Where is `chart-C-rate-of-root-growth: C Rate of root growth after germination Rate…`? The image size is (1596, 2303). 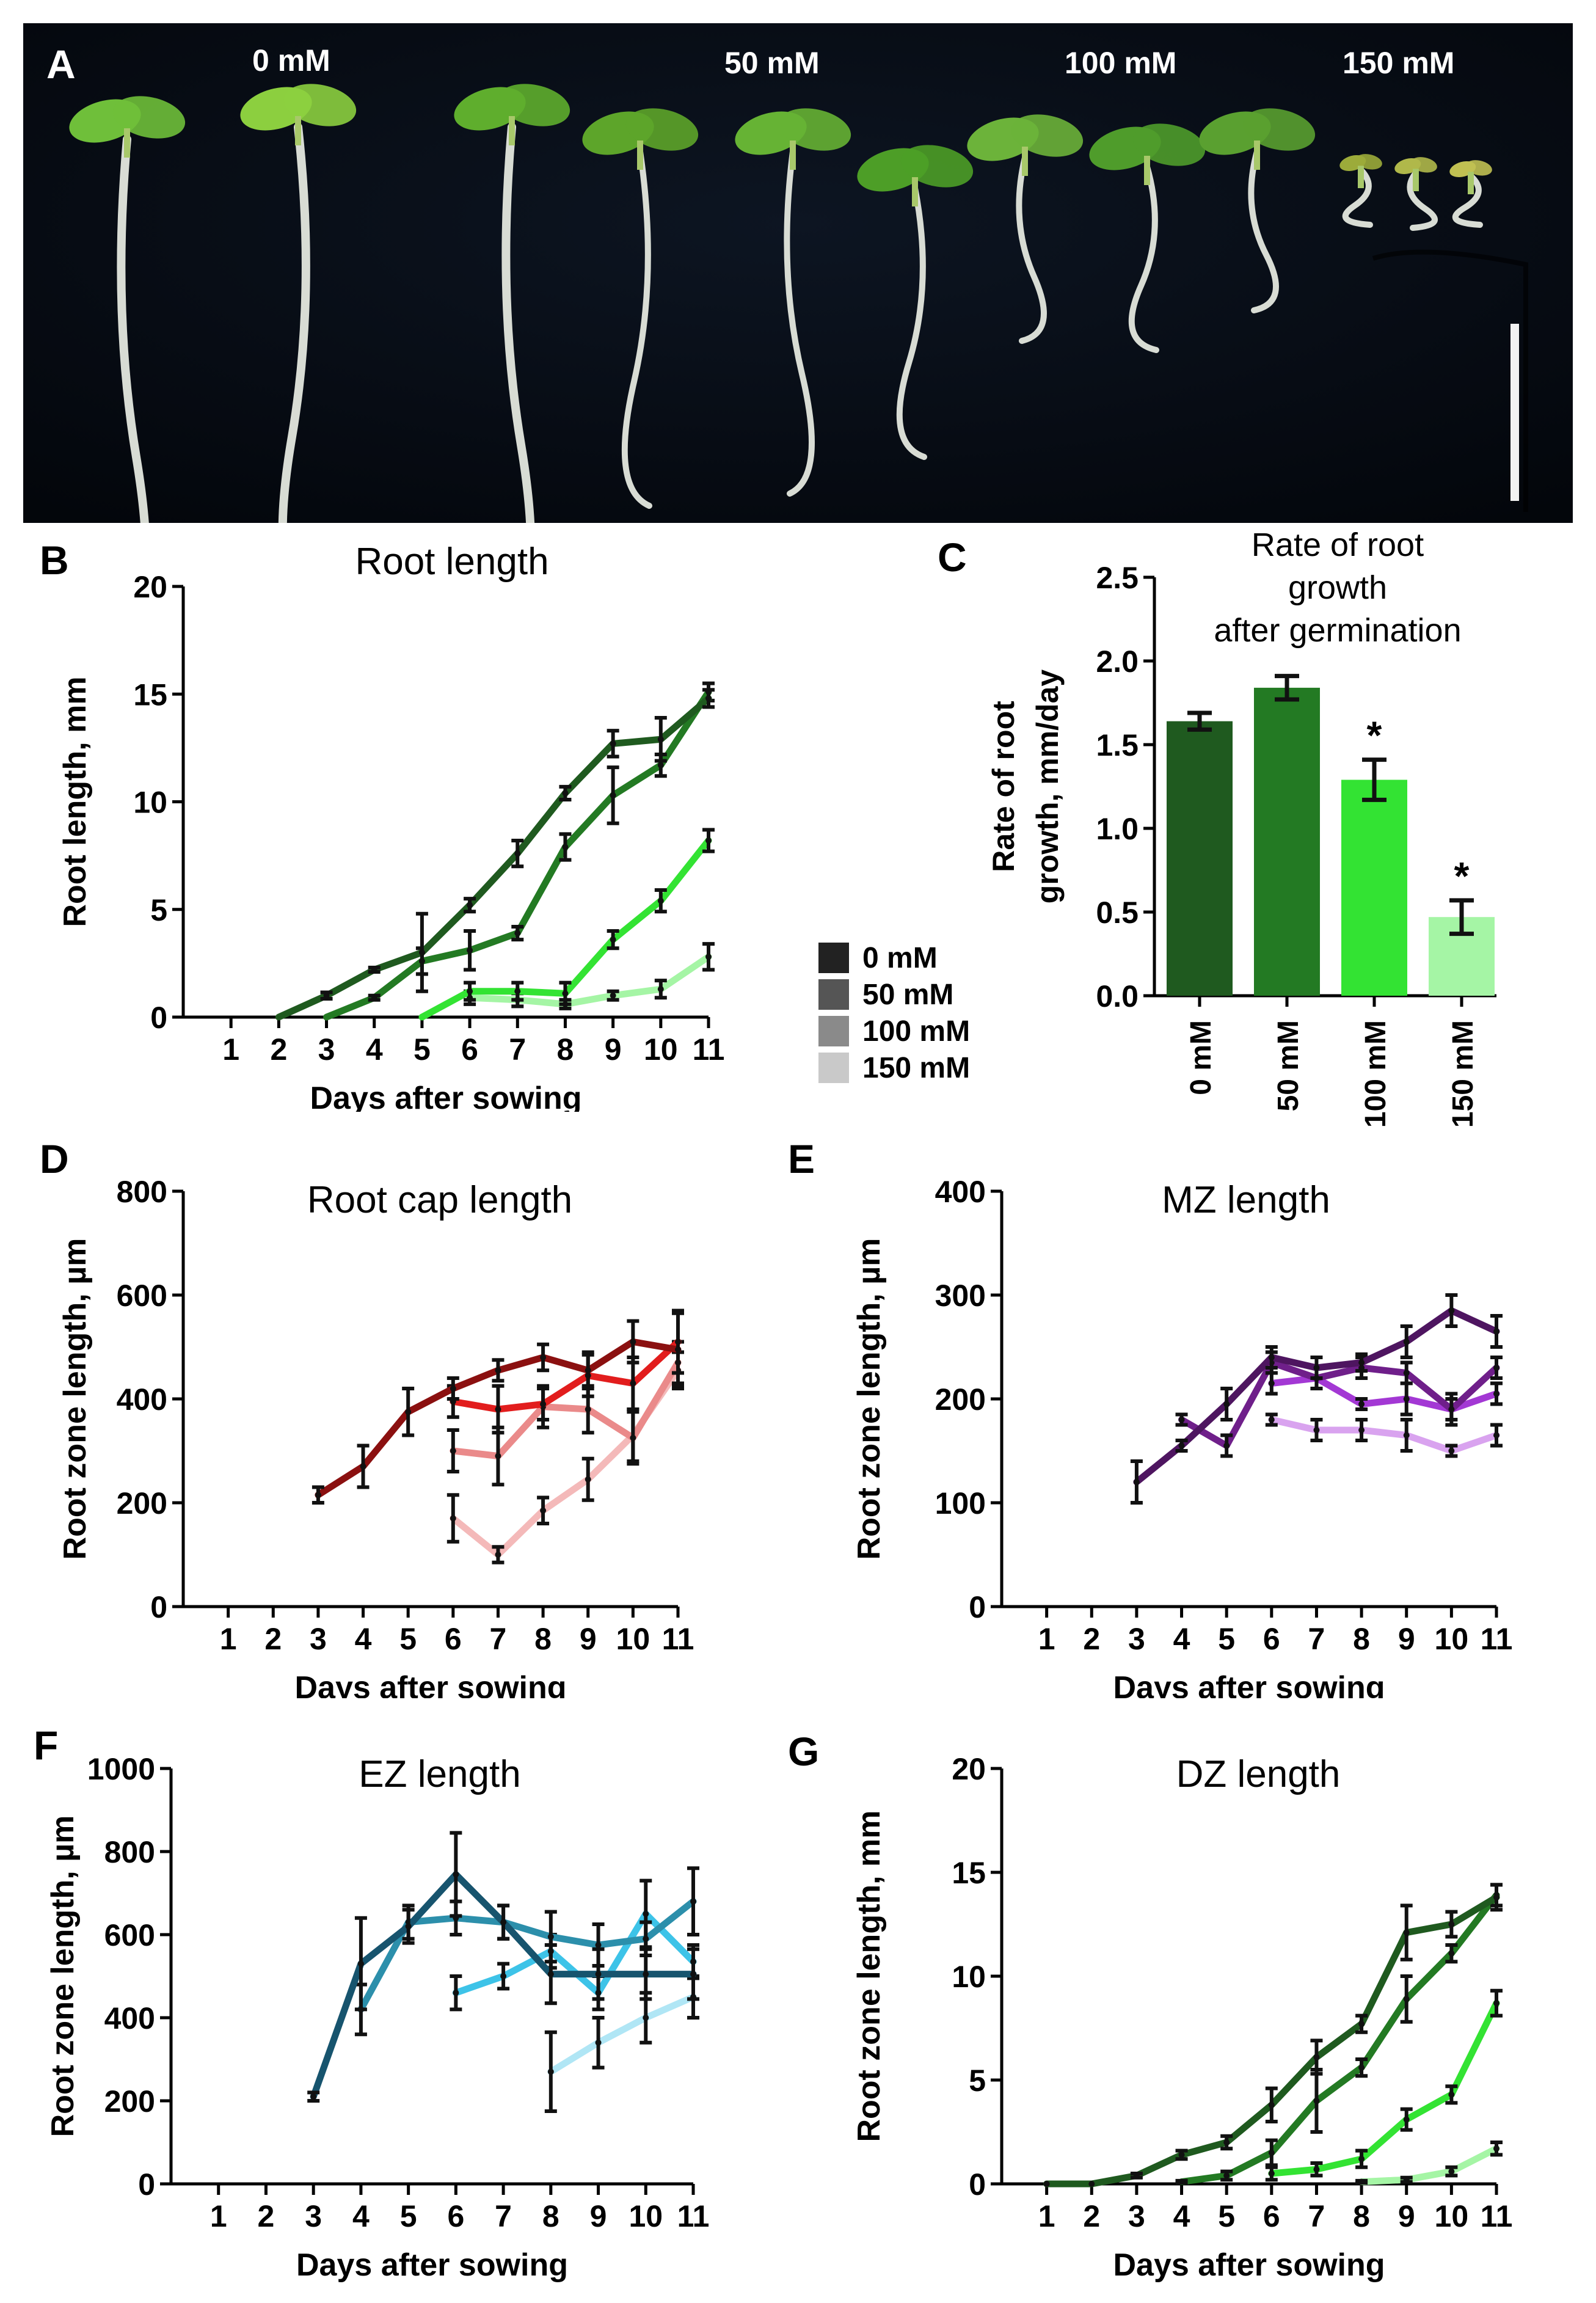
chart-C-rate-of-root-growth: C Rate of root growth after germination Rate… is located at coordinates (1217, 827).